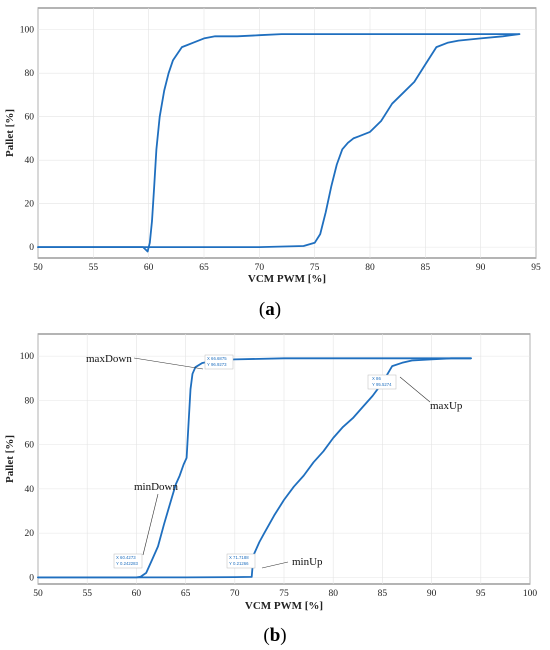 The height and width of the screenshot is (650, 550). Describe the element at coordinates (127, 563) in the screenshot. I see `datatip-y-mindown: Y 0.242283` at that location.